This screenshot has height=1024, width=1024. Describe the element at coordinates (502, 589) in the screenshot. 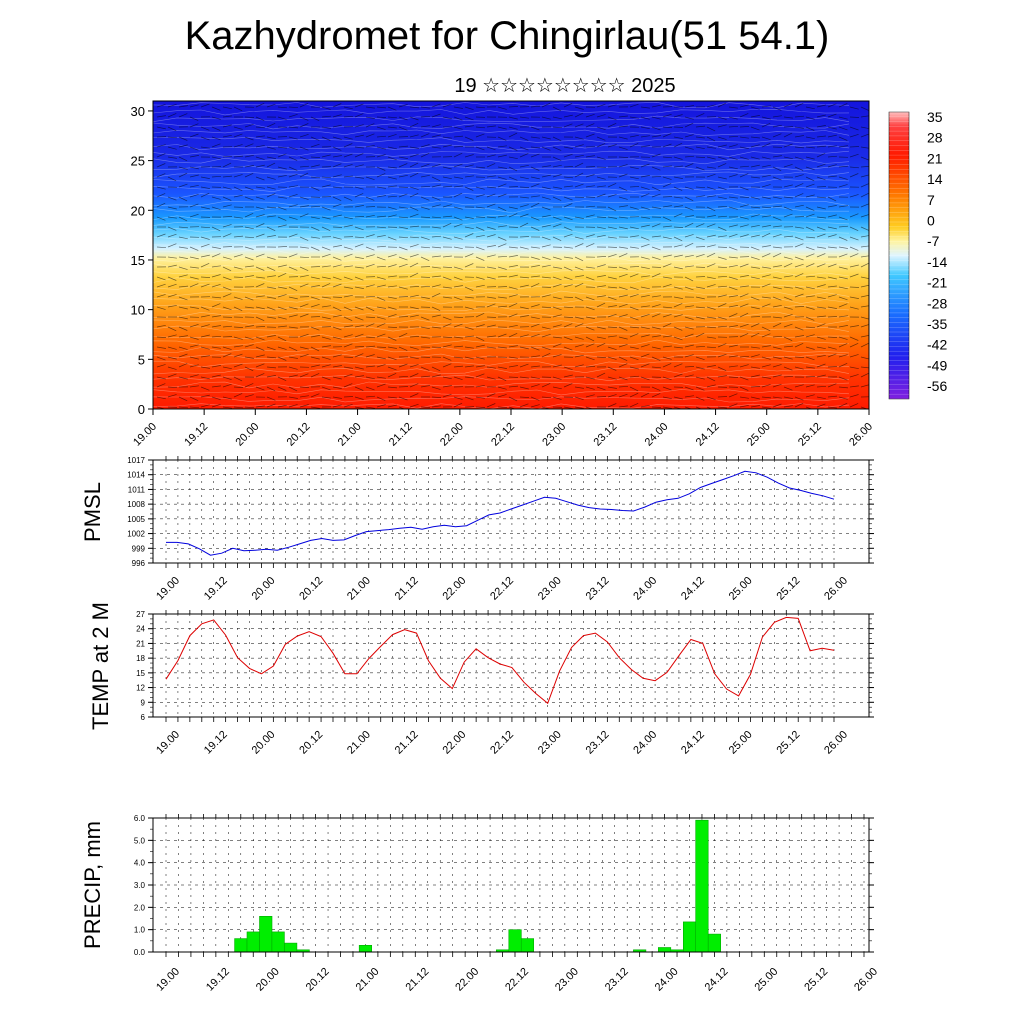

I see `x-tick-label: 22.12` at that location.